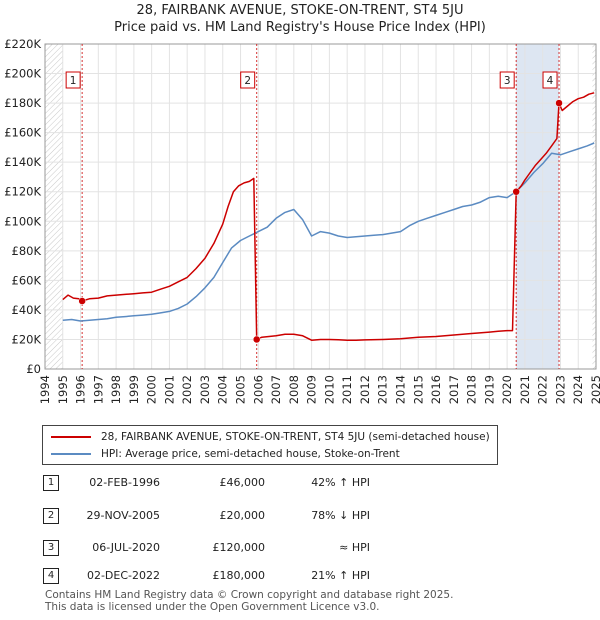  I want to click on x-tick-label: 2023, so click(560, 389).